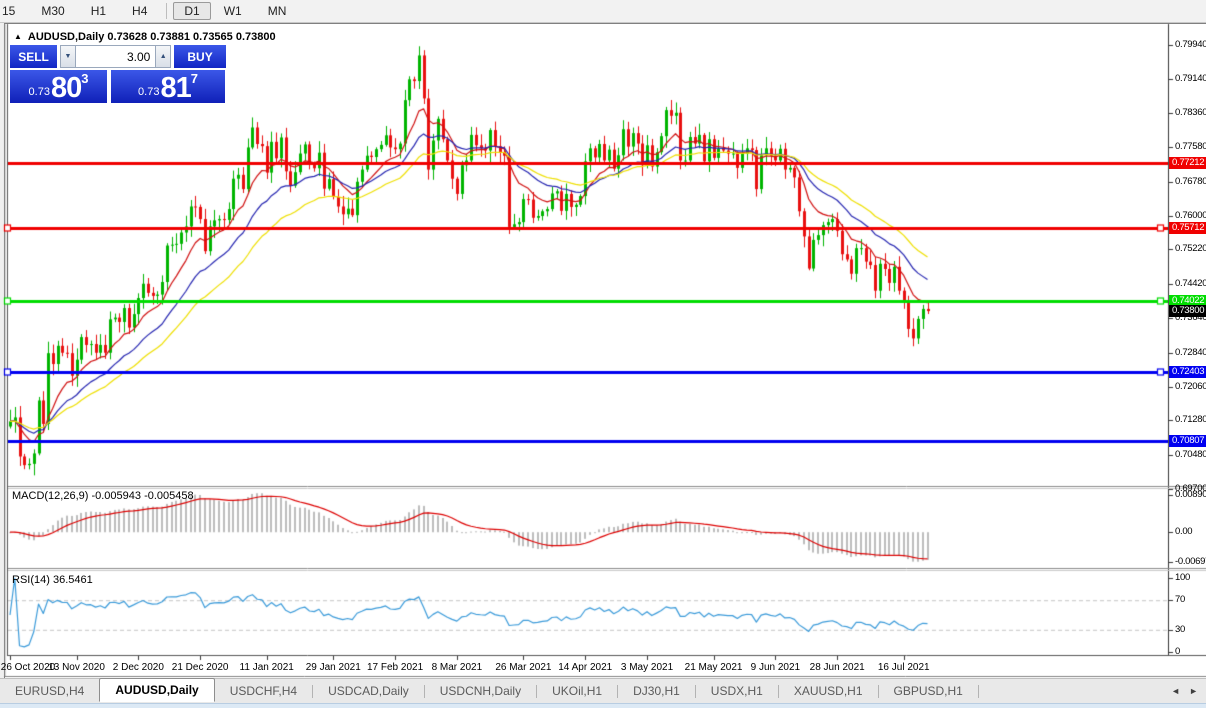 The image size is (1206, 708). What do you see at coordinates (34, 56) in the screenshot?
I see `sell-button: SELL` at bounding box center [34, 56].